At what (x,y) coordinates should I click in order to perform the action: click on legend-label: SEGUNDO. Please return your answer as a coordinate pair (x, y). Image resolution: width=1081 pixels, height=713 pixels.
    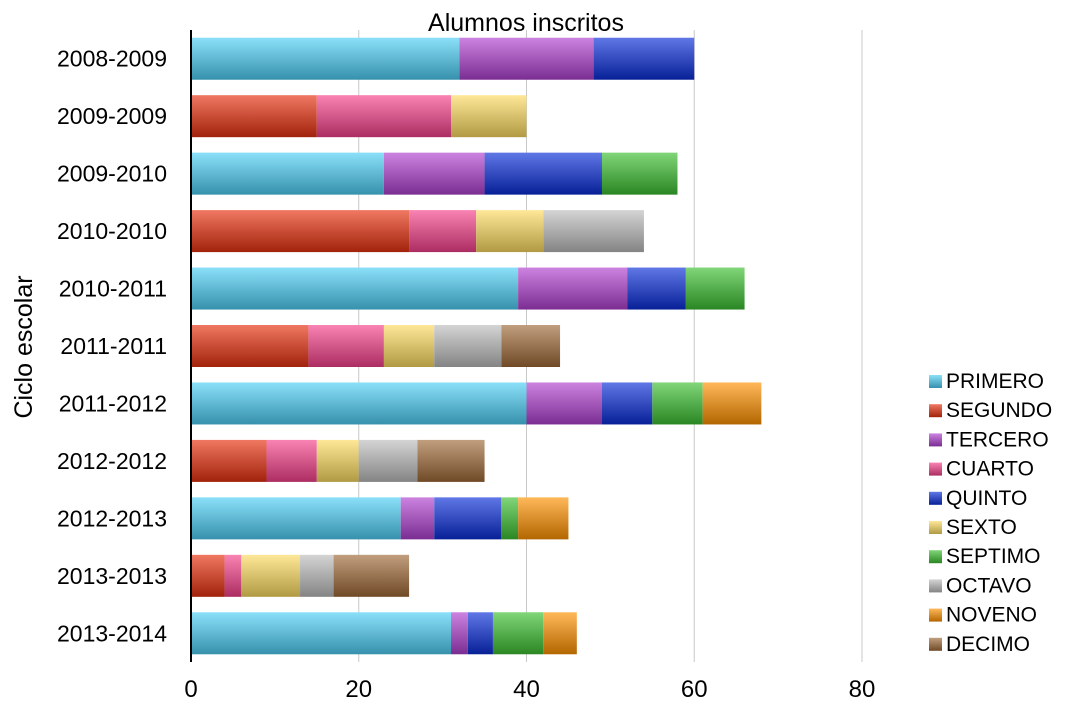
    Looking at the image, I should click on (999, 410).